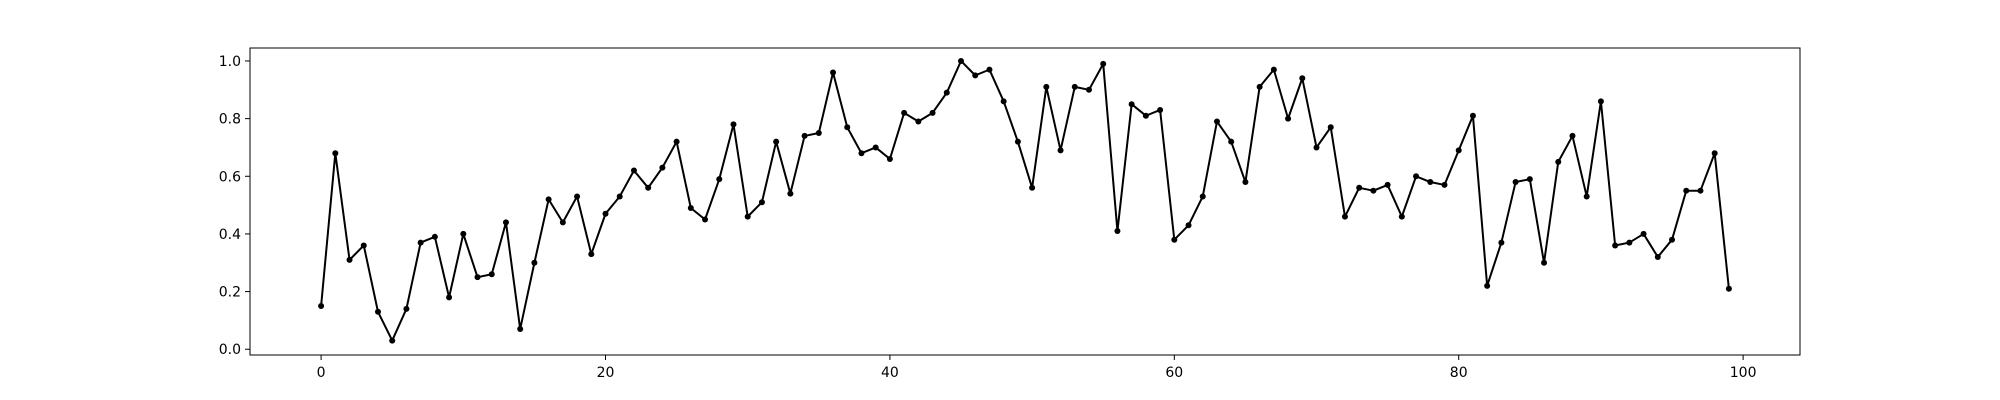 The width and height of the screenshot is (2000, 400). I want to click on x-axis: 0 20 40 60 80 100, so click(1037, 368).